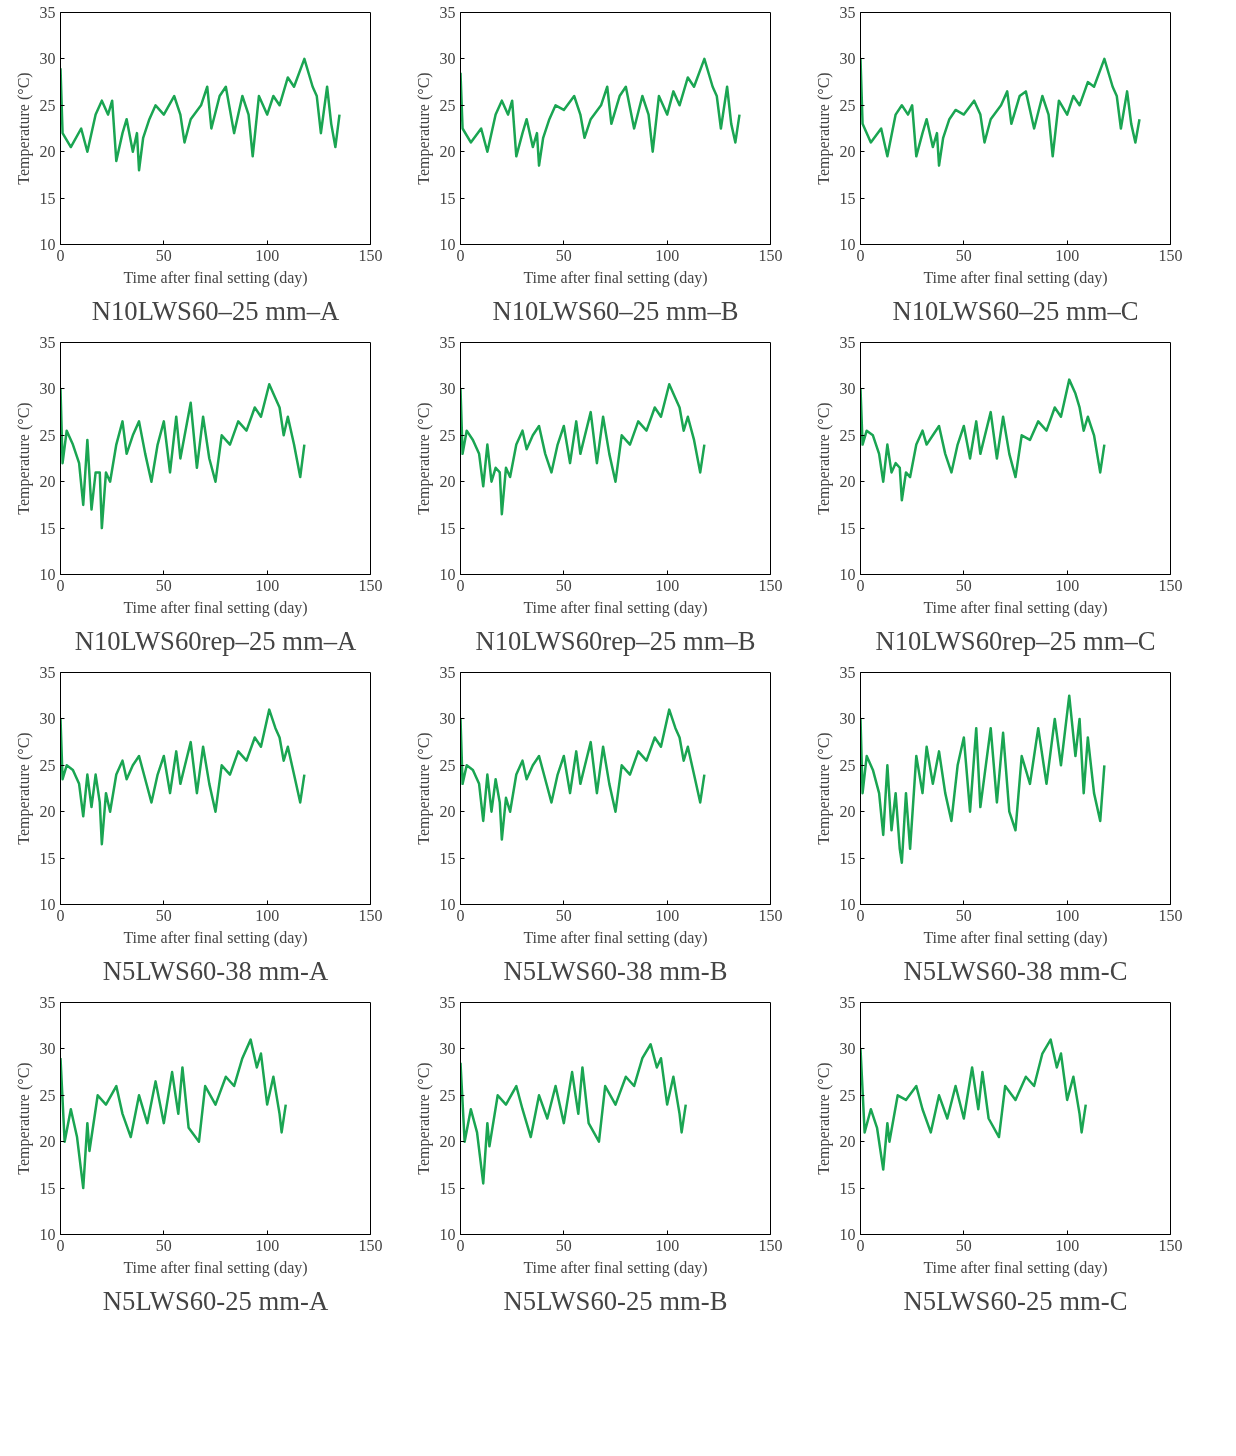 The image size is (1236, 1456). Describe the element at coordinates (615, 970) in the screenshot. I see `text: N5LWS60-38 mm-B` at that location.